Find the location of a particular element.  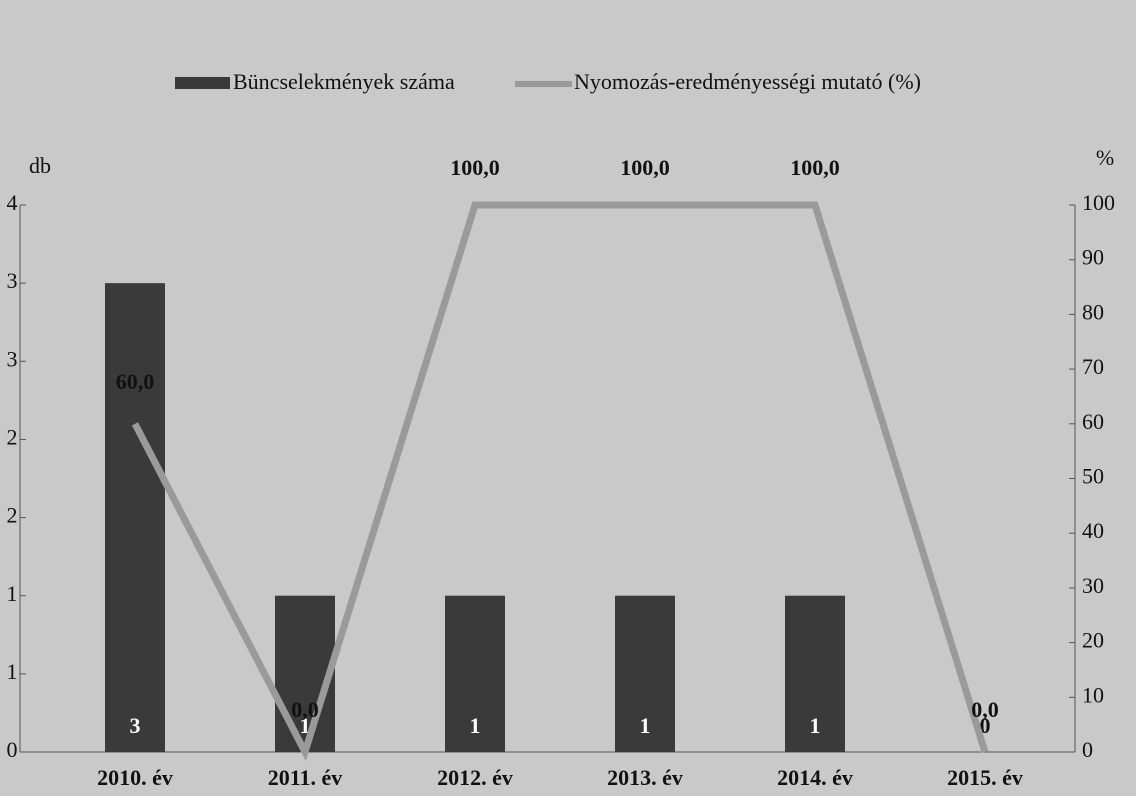

x-tick-label: 2015. év is located at coordinates (985, 777).